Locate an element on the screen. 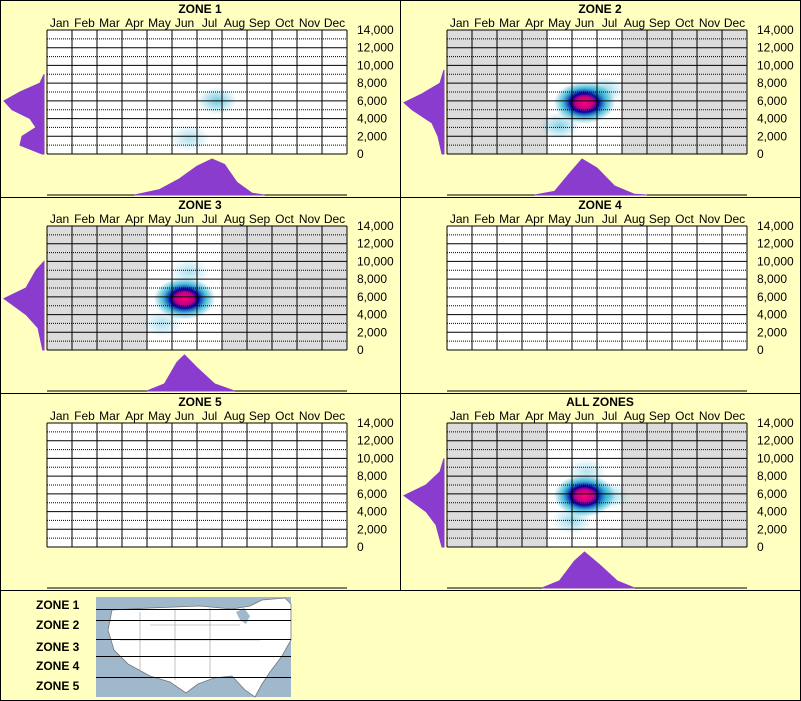  legend-zone-1-label: ZONE 1 is located at coordinates (58, 605).